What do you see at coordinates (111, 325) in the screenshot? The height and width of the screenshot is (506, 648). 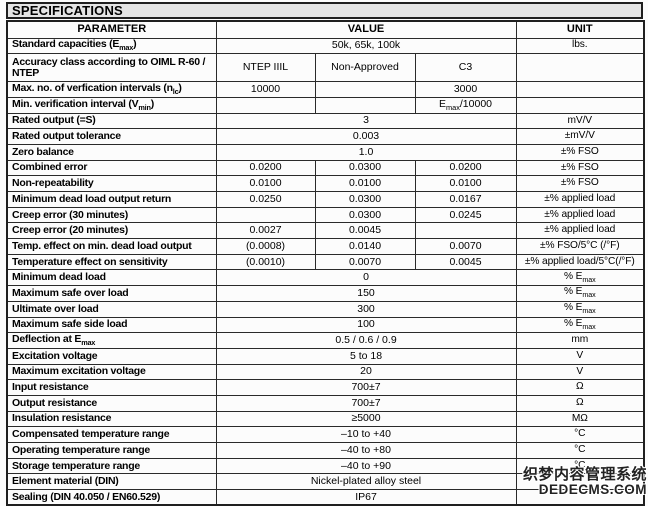 I see `param-cell: Maximum safe side load` at bounding box center [111, 325].